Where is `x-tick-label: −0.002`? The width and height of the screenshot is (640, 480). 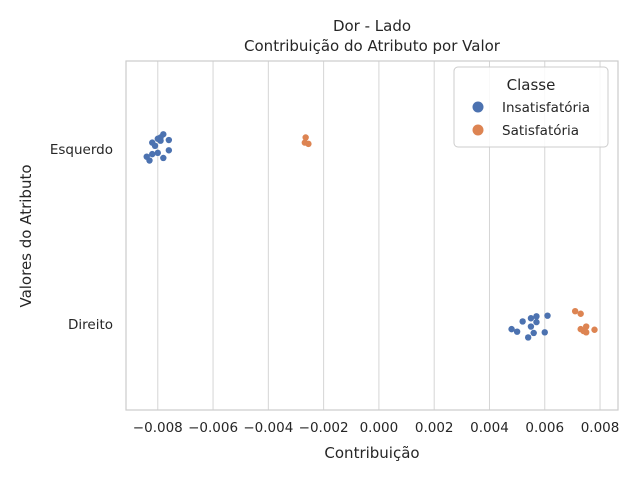
x-tick-label: −0.002 is located at coordinates (324, 428).